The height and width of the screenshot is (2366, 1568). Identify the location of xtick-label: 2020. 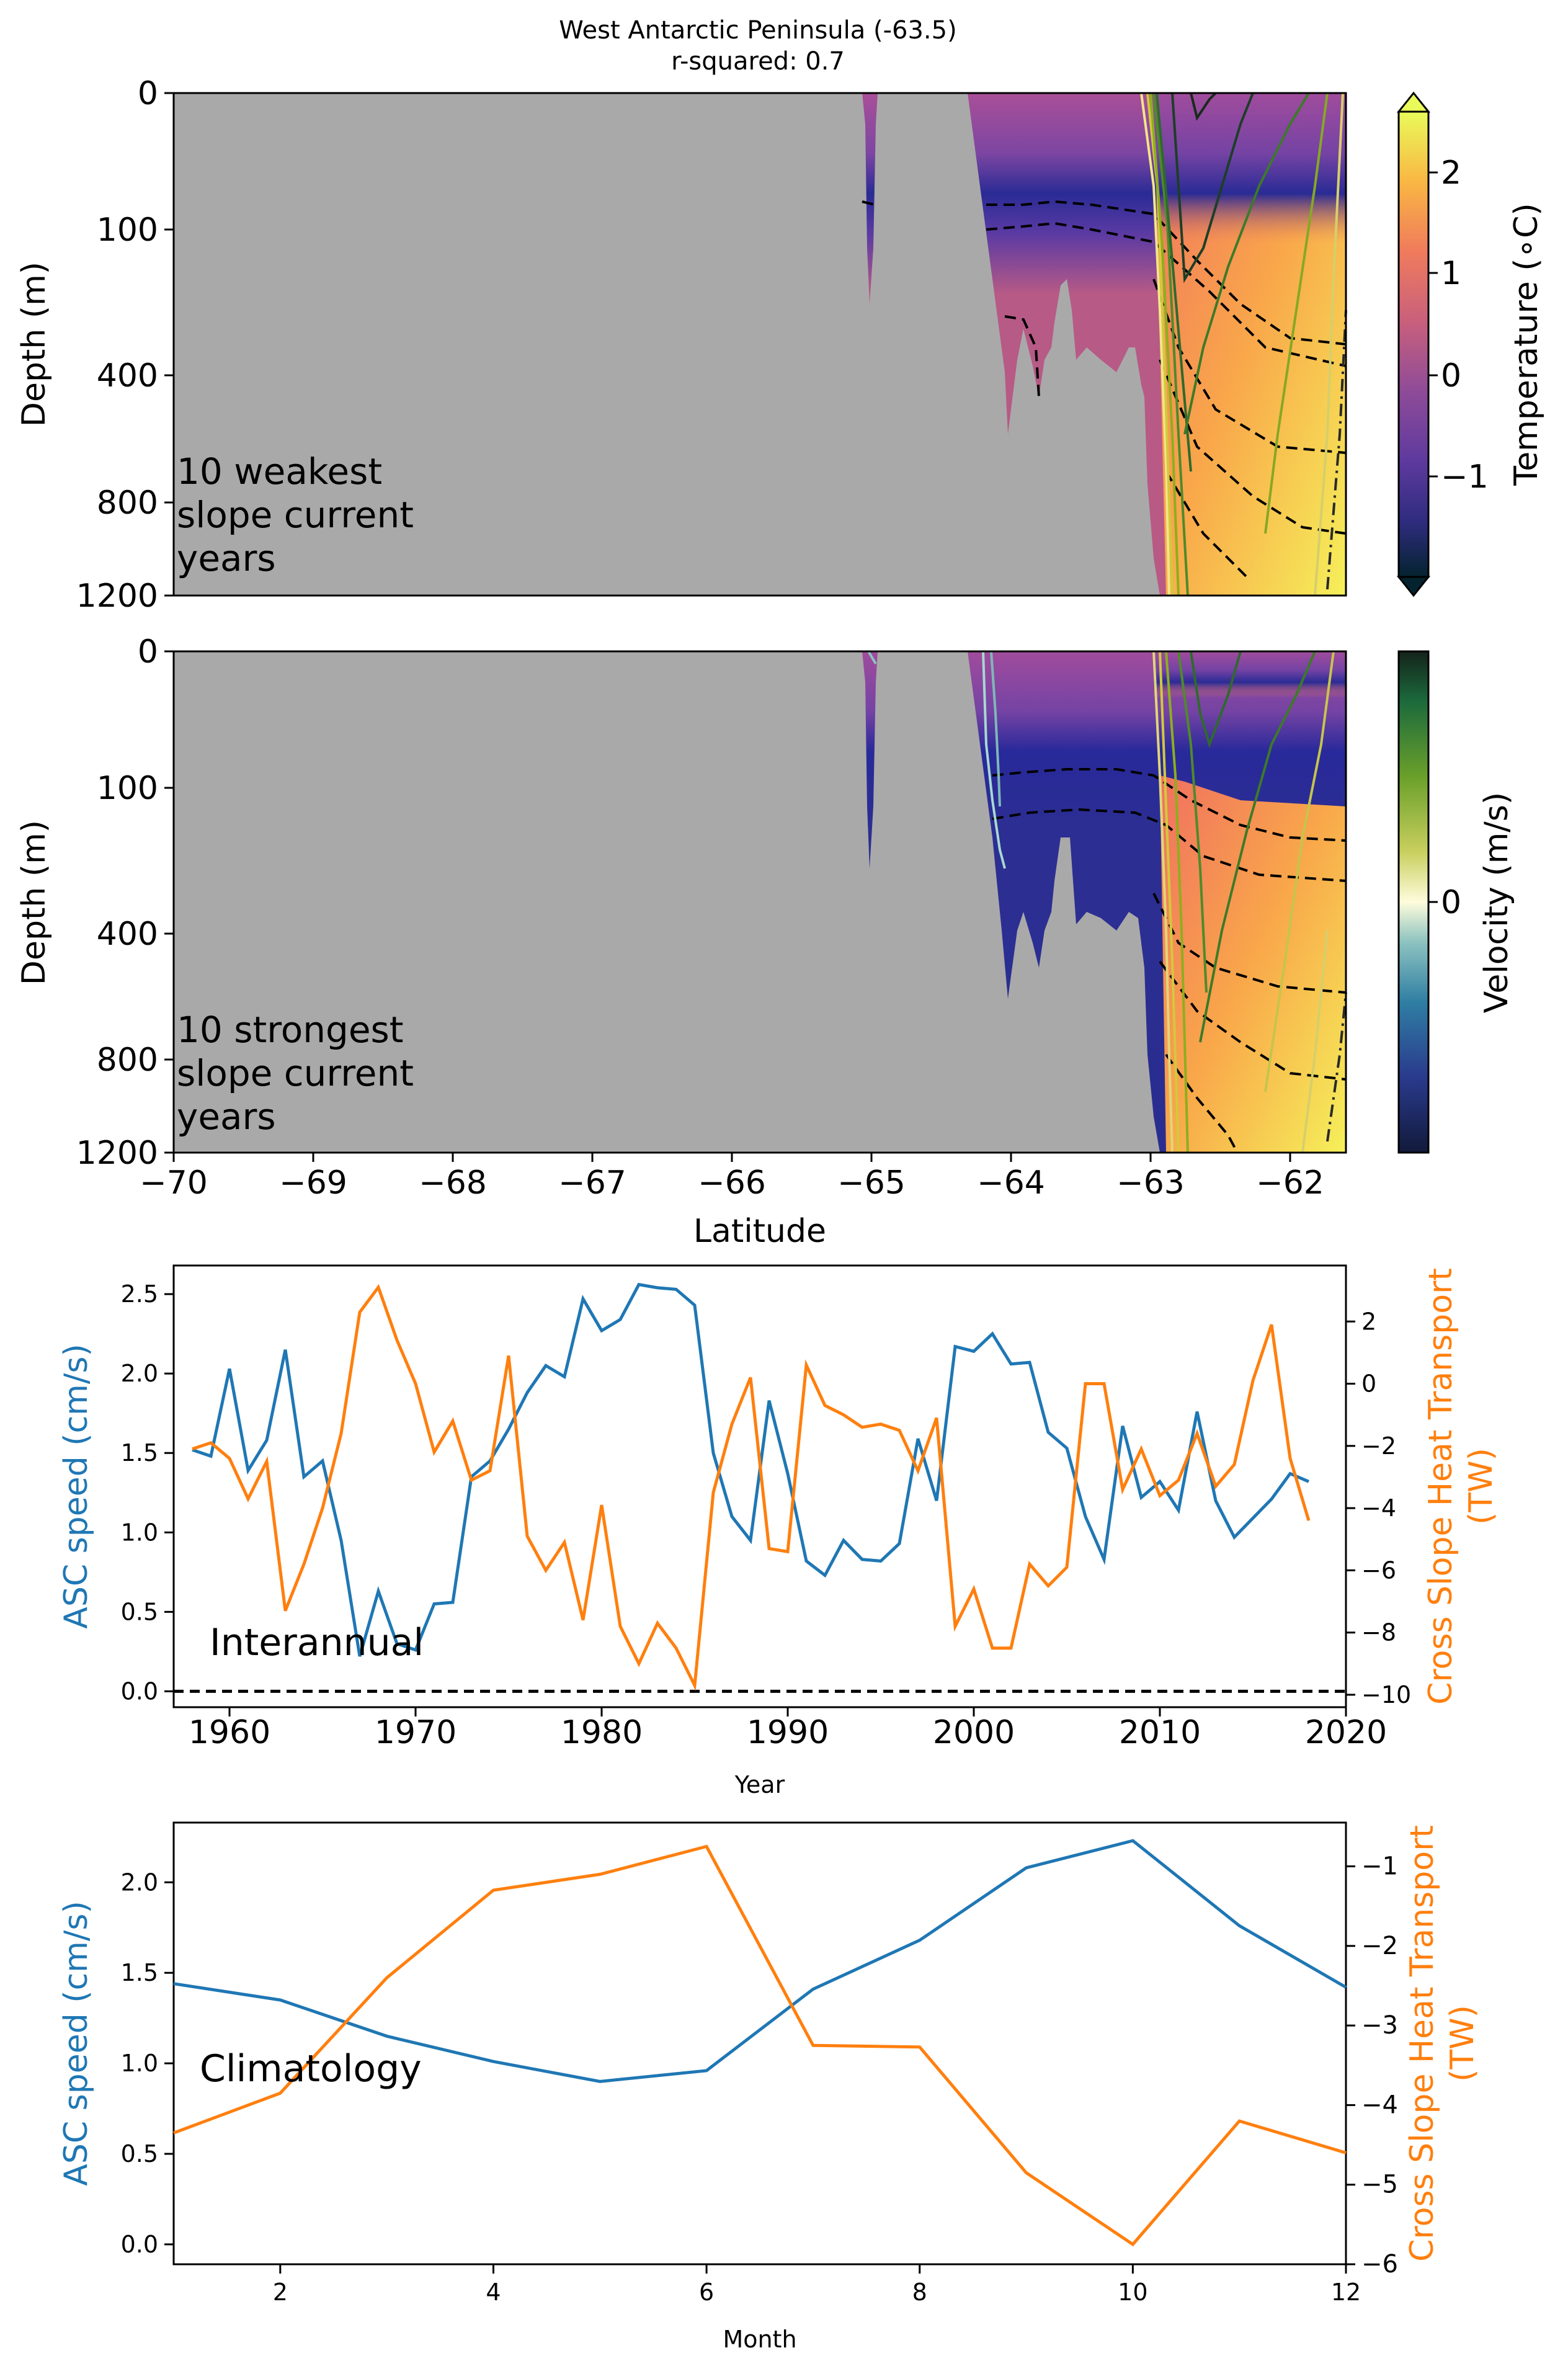
(1346, 1732).